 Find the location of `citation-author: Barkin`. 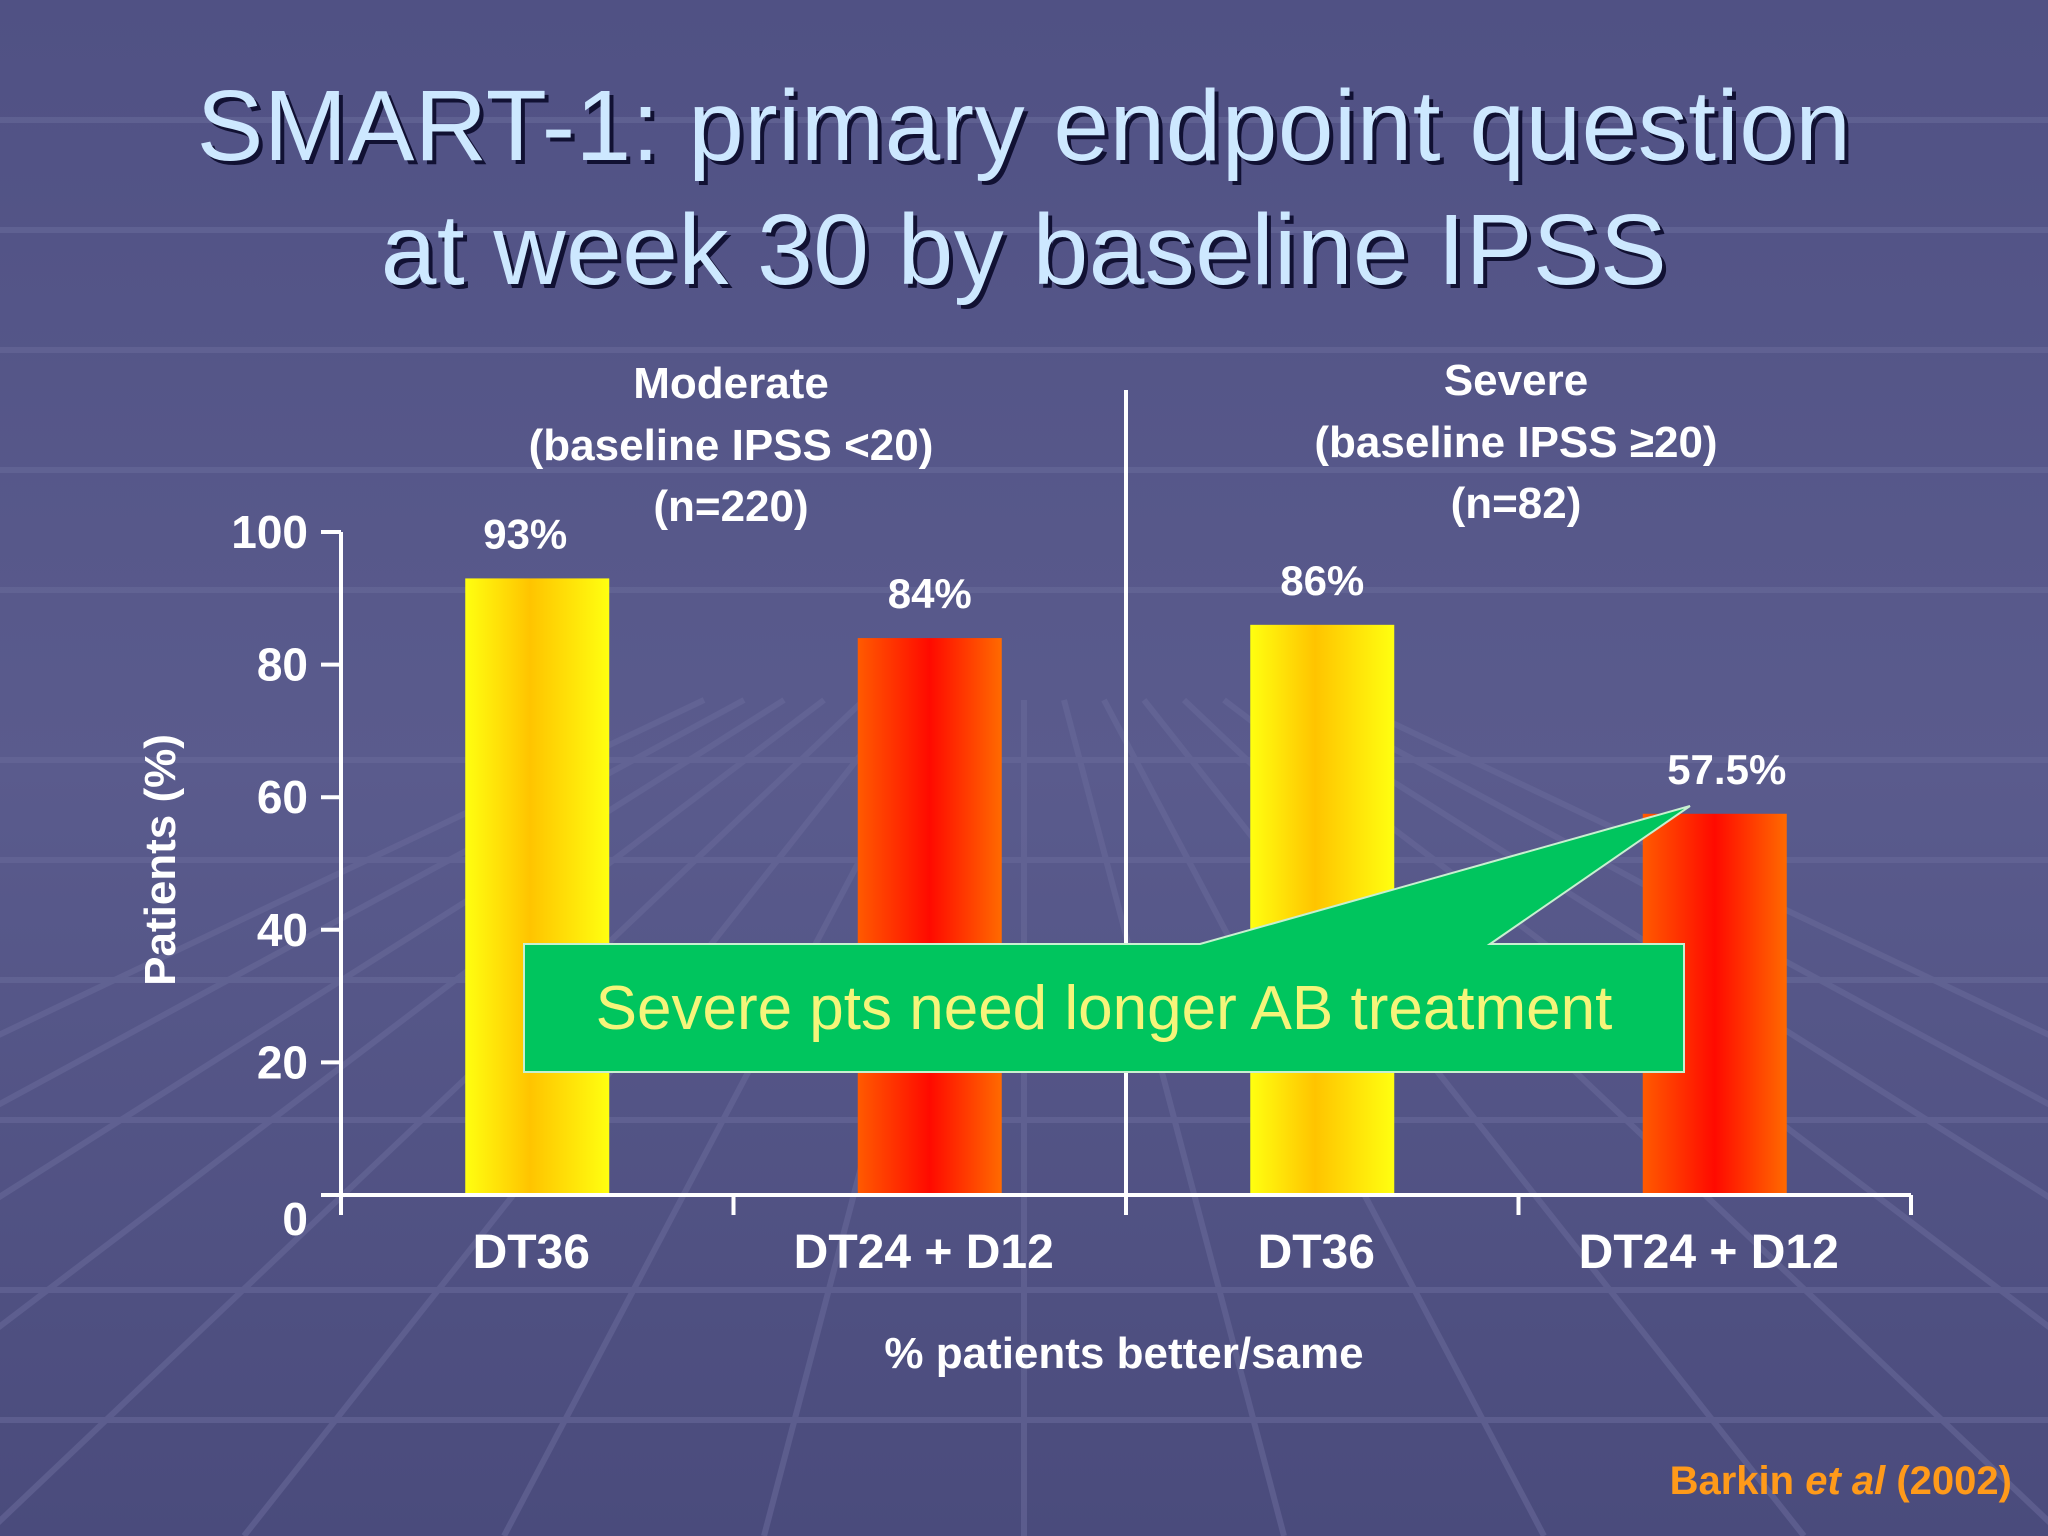

citation-author: Barkin is located at coordinates (1737, 1481).